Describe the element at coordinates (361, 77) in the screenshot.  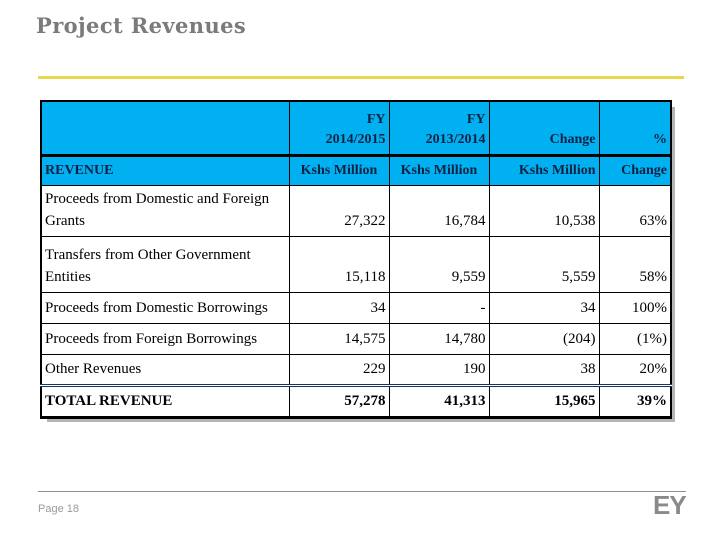
I see `title-accent-rule` at that location.